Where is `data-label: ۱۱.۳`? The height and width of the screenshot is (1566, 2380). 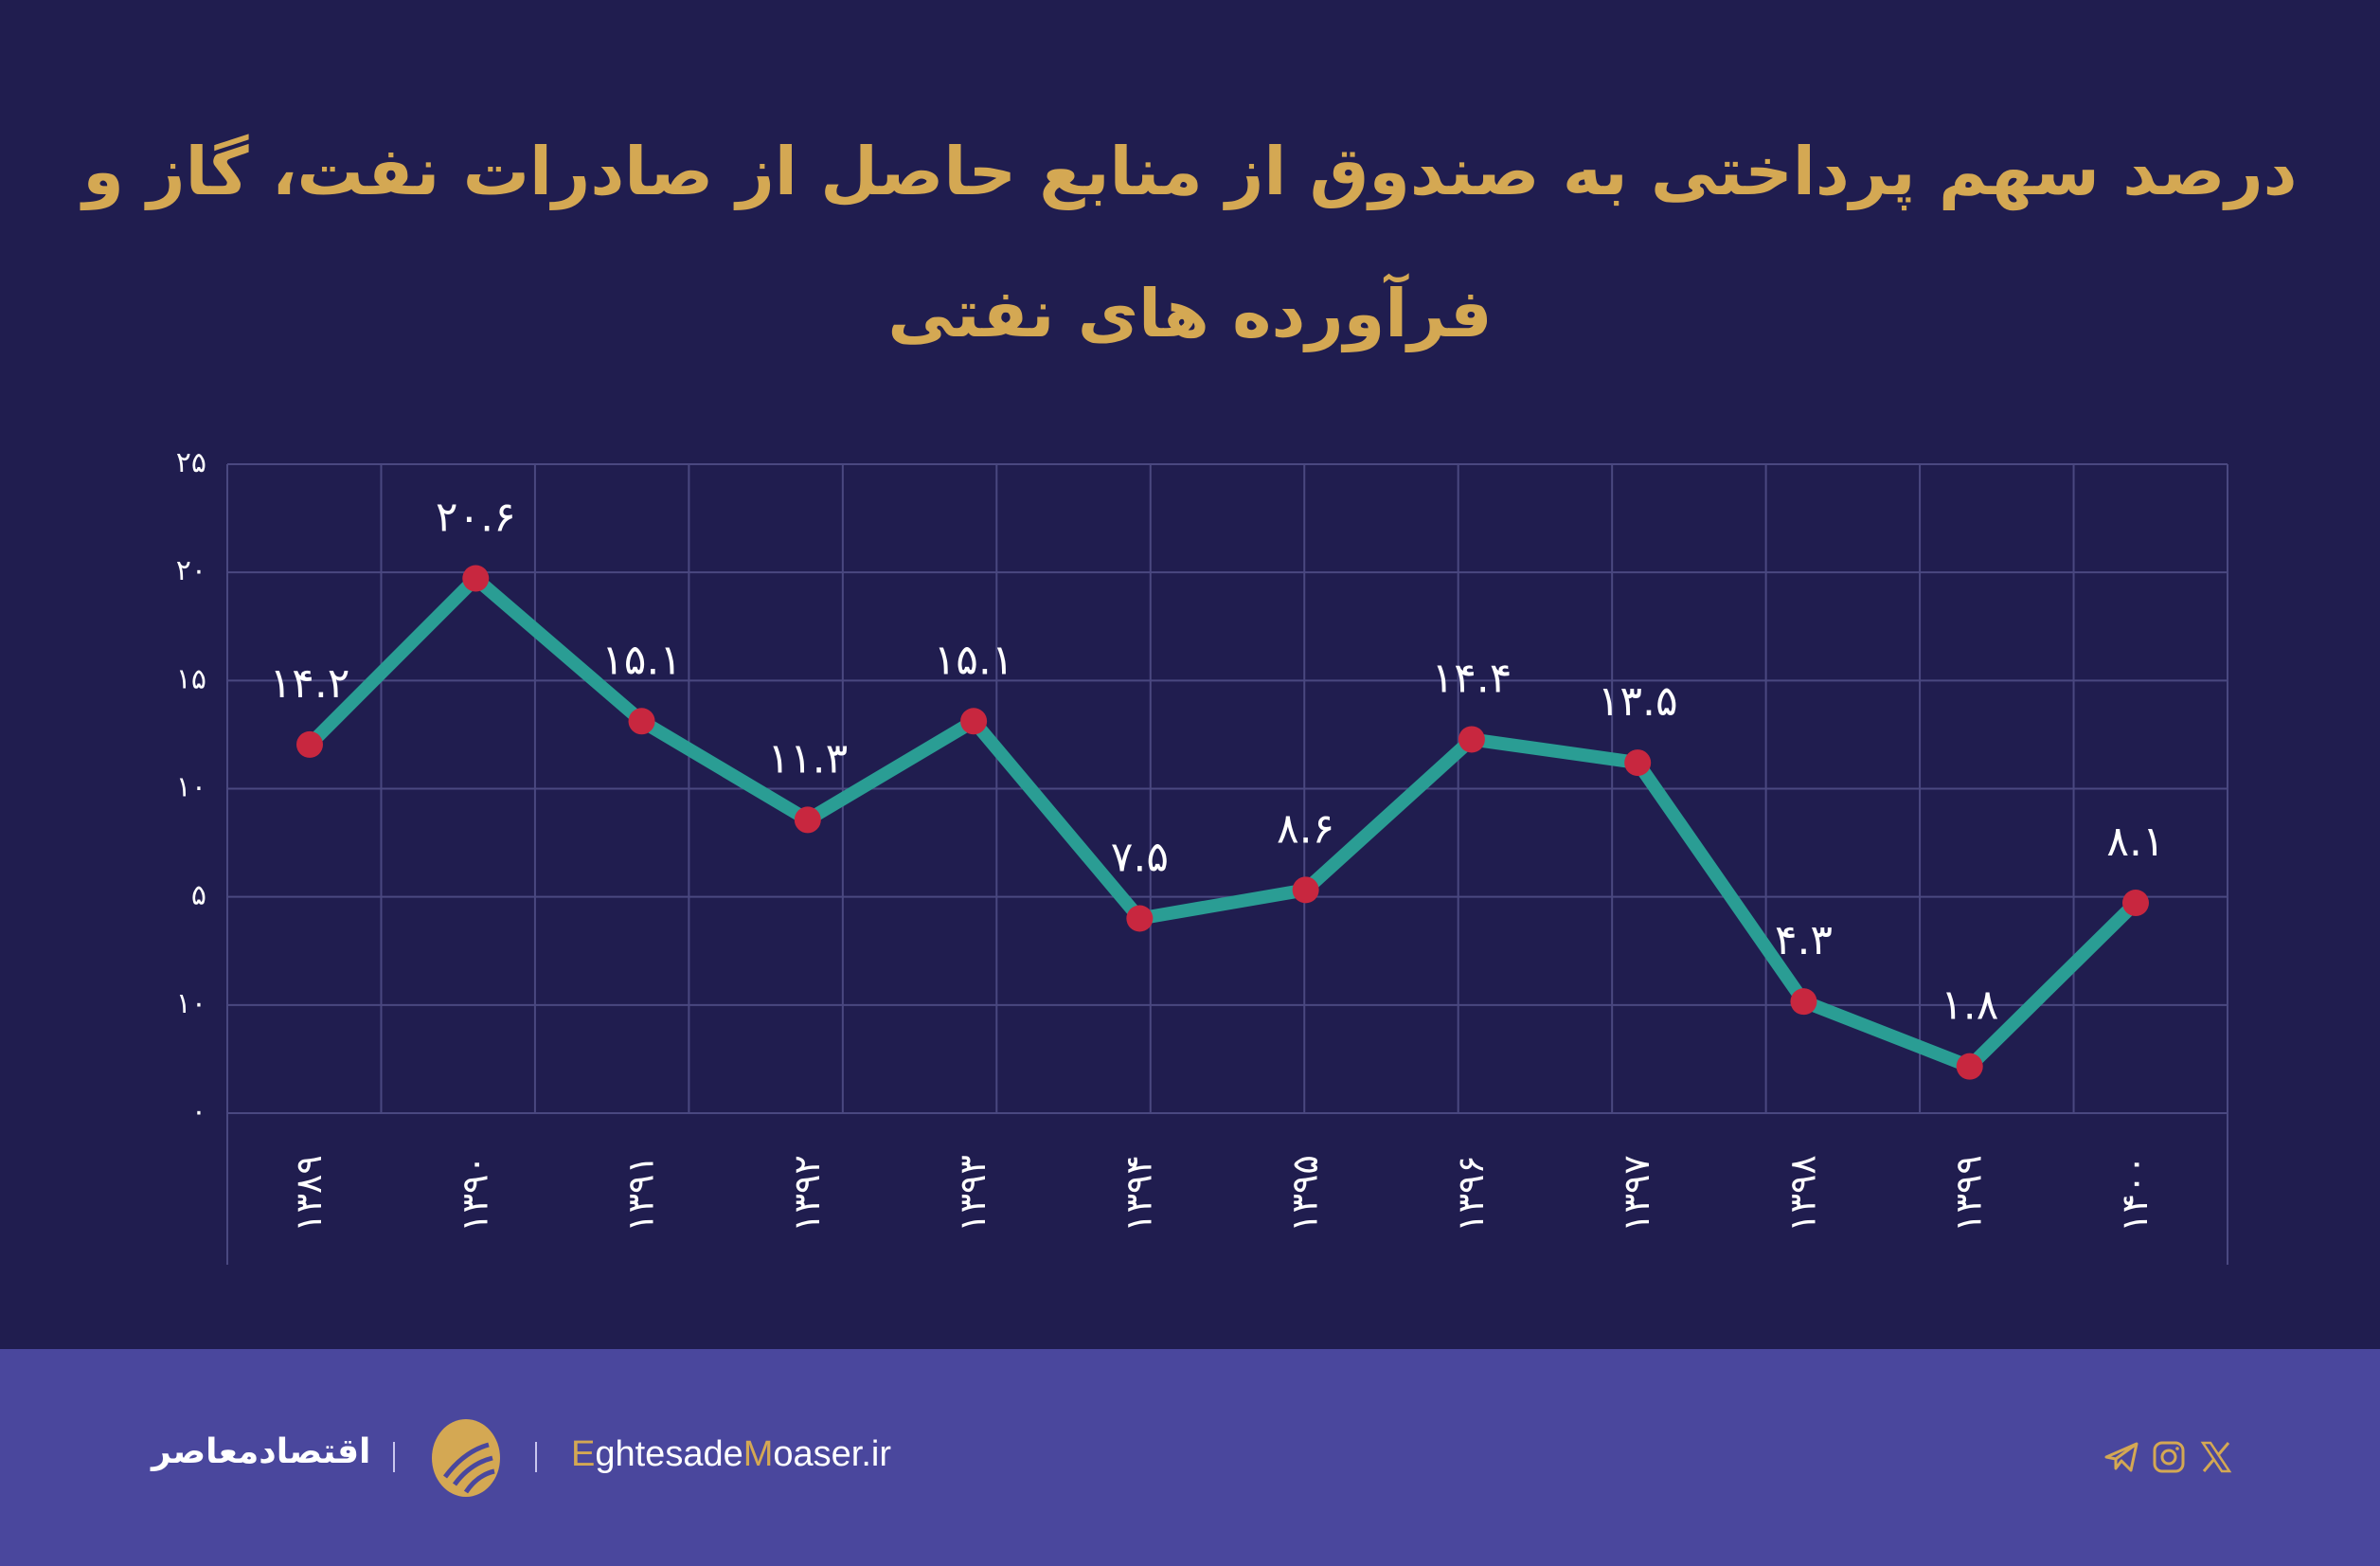
data-label: ۱۱.۳ is located at coordinates (807, 758).